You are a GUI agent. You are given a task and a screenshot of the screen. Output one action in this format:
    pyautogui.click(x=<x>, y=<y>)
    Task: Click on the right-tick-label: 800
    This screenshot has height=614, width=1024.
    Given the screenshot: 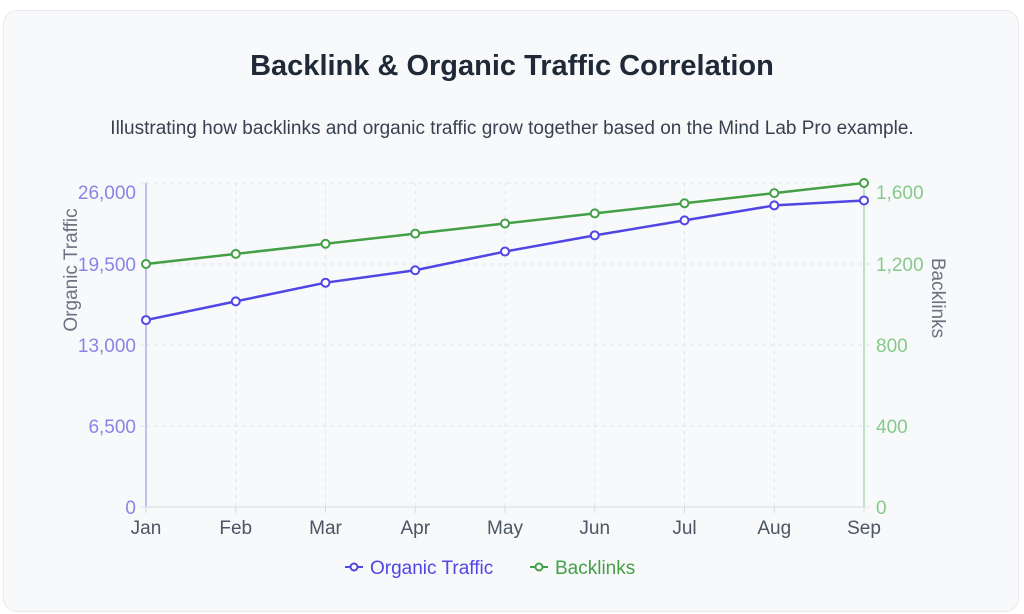 What is the action you would take?
    pyautogui.click(x=892, y=346)
    